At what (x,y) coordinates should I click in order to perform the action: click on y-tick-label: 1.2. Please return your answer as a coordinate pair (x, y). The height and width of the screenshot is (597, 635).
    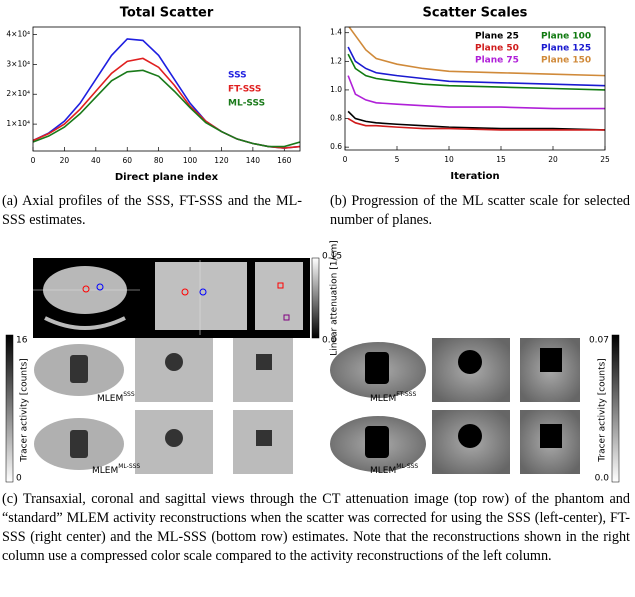
    Looking at the image, I should click on (336, 60).